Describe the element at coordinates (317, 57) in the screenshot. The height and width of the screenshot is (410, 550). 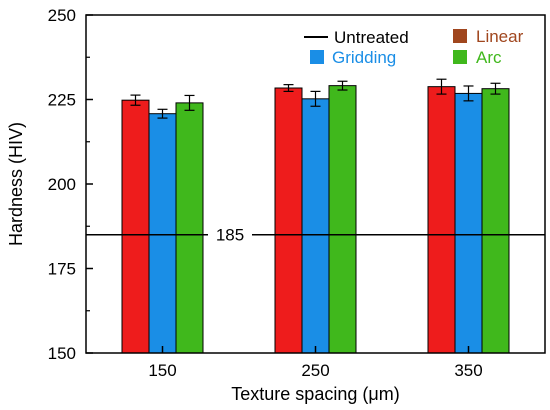
I see `legend-swatch-gridding` at that location.